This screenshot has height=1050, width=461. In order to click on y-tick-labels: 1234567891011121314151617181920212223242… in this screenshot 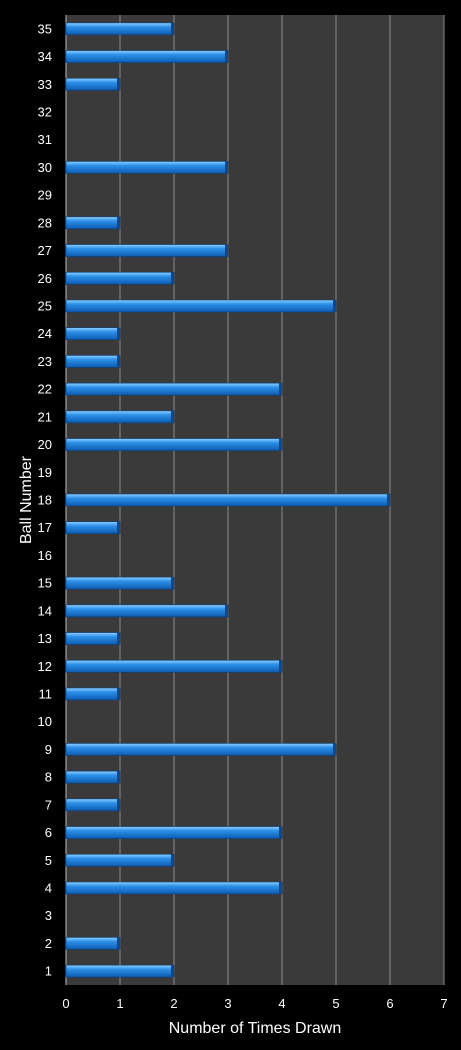, I will do `click(45, 499)`.